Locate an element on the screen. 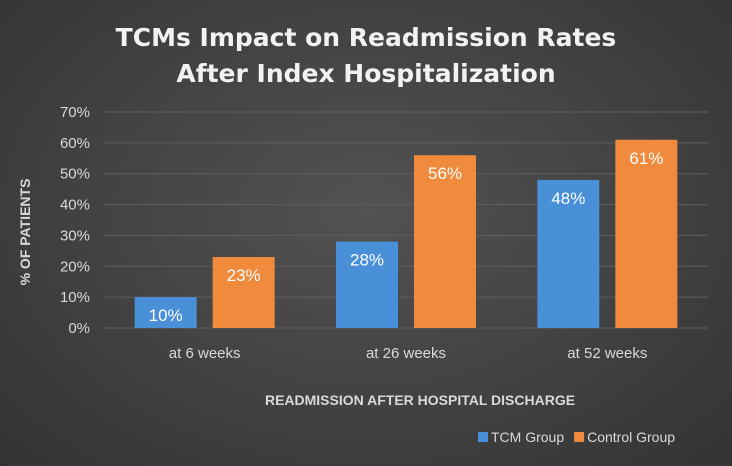 The height and width of the screenshot is (466, 732). y-tick-label: 30% is located at coordinates (75, 235).